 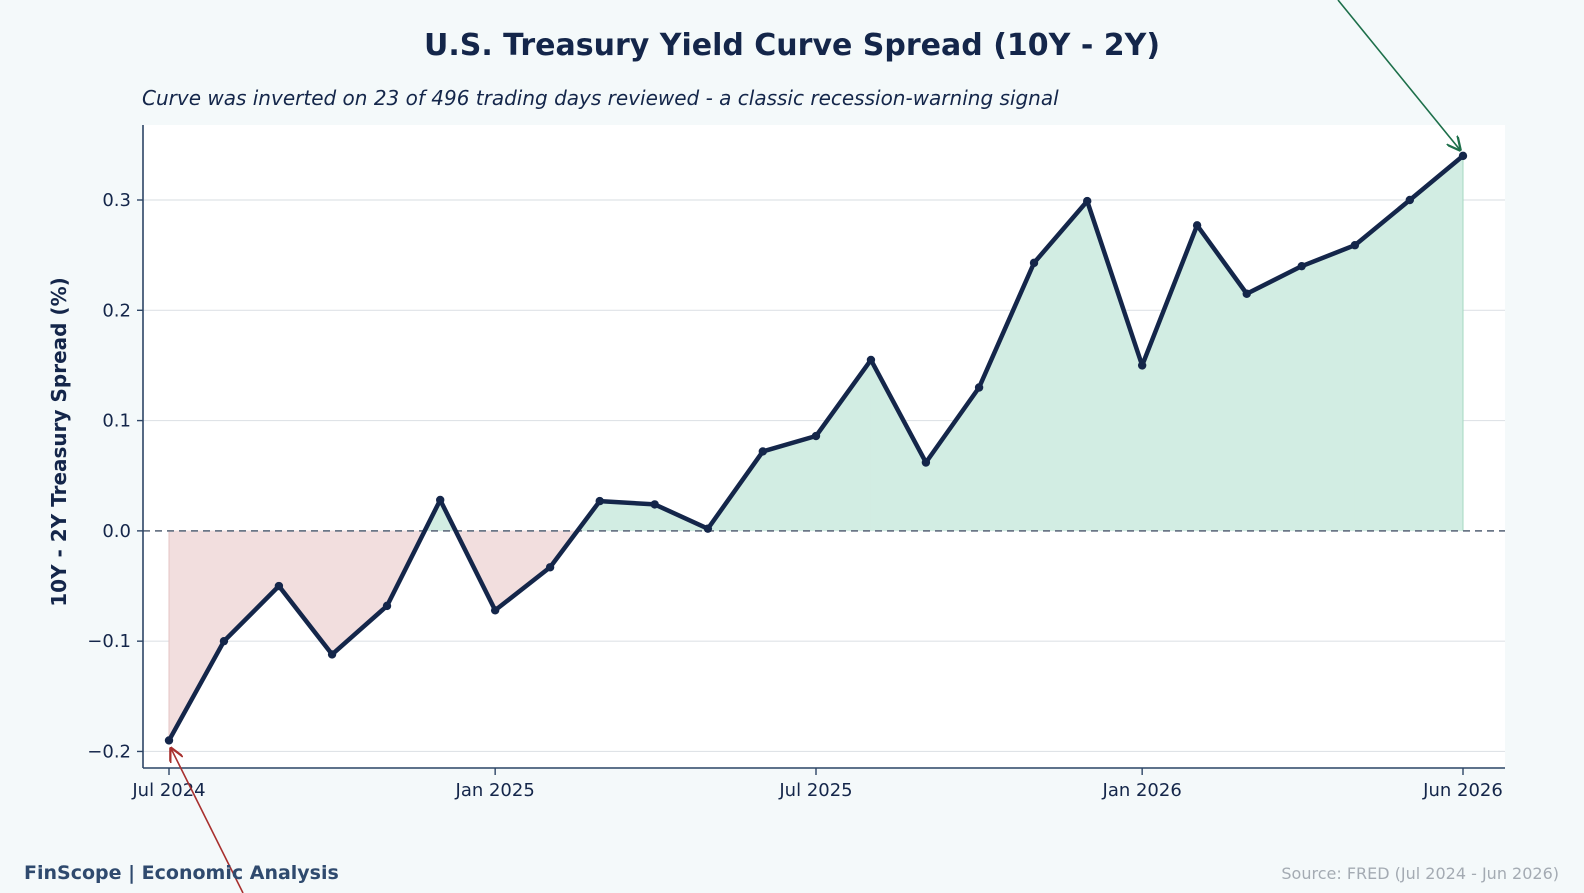 What do you see at coordinates (815, 790) in the screenshot?
I see `x-tick-label: Jul 2025` at bounding box center [815, 790].